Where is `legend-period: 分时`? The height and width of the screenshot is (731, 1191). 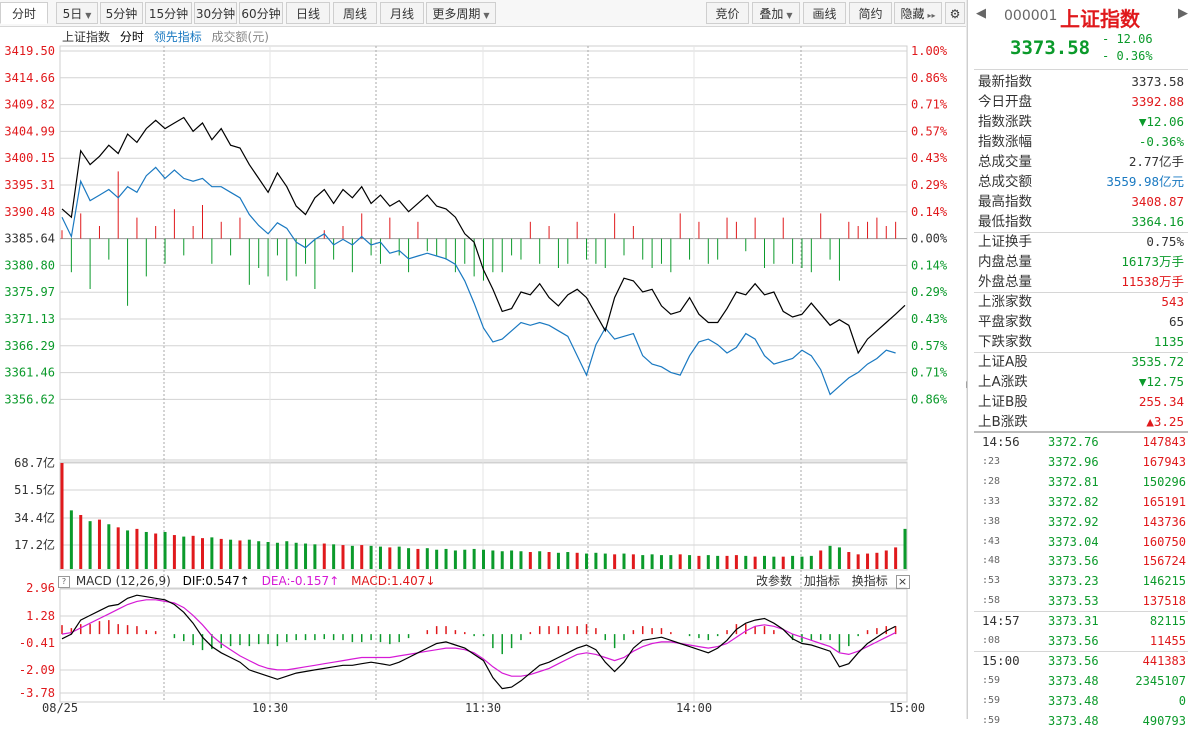
legend-period: 分时 is located at coordinates (131, 37).